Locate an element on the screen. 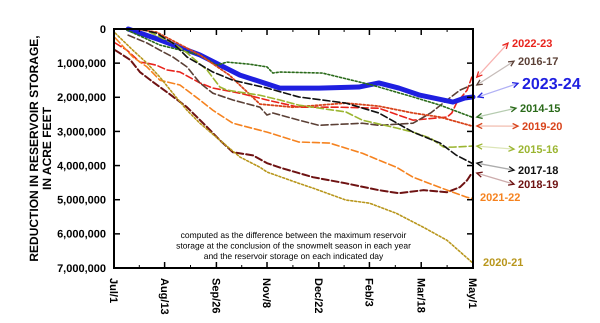 This screenshot has width=600, height=323. x-tick-label: Dec/22 is located at coordinates (318, 296).